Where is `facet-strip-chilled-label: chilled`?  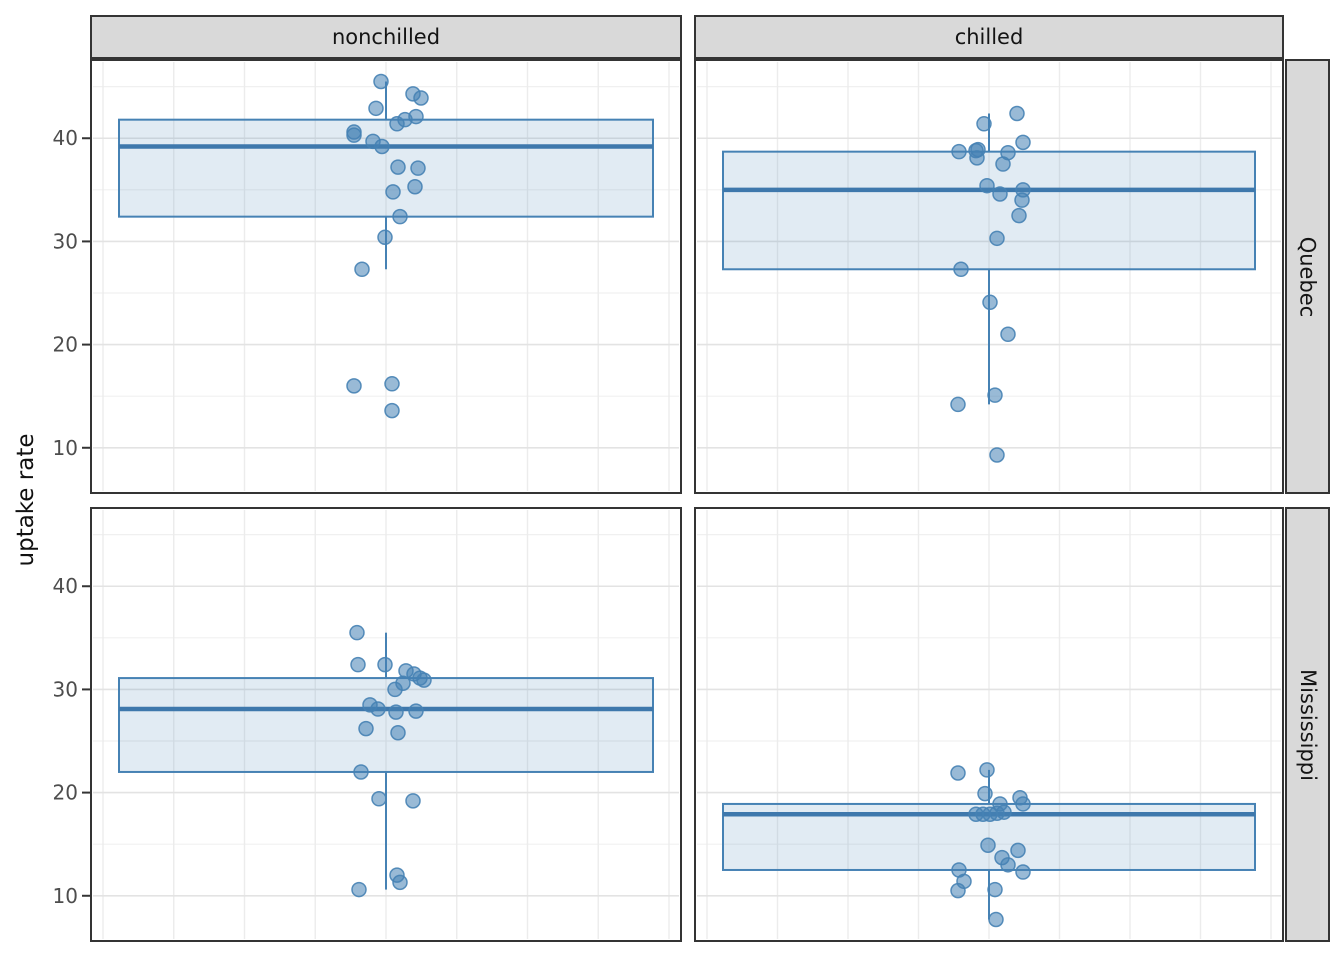 facet-strip-chilled-label: chilled is located at coordinates (989, 37).